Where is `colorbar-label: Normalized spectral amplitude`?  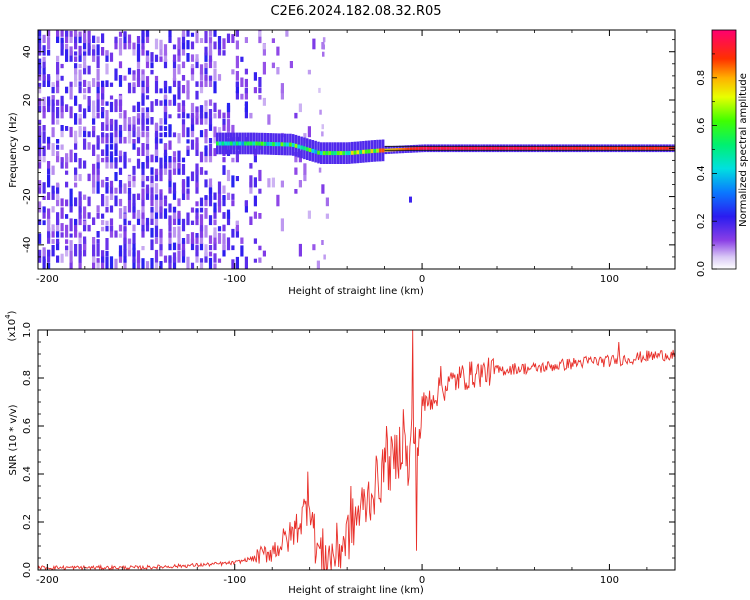
colorbar-label: Normalized spectral amplitude is located at coordinates (743, 150).